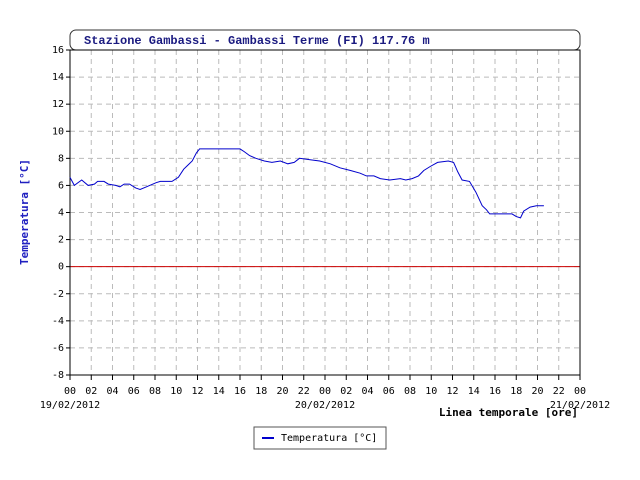 The image size is (640, 480). I want to click on y-tick-label: -6, so click(58, 348).